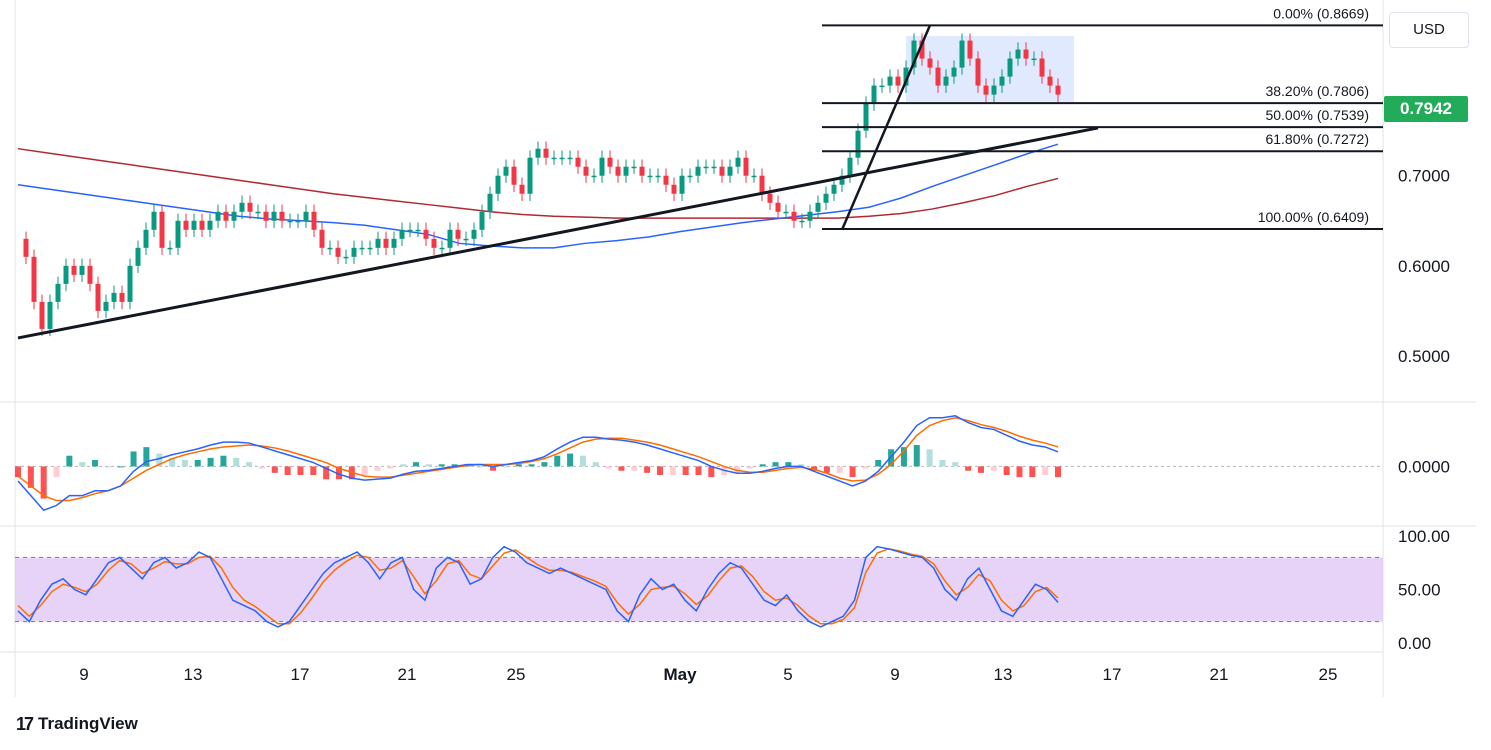 This screenshot has width=1491, height=750. I want to click on price-tick-label: 0.7000, so click(1424, 176).